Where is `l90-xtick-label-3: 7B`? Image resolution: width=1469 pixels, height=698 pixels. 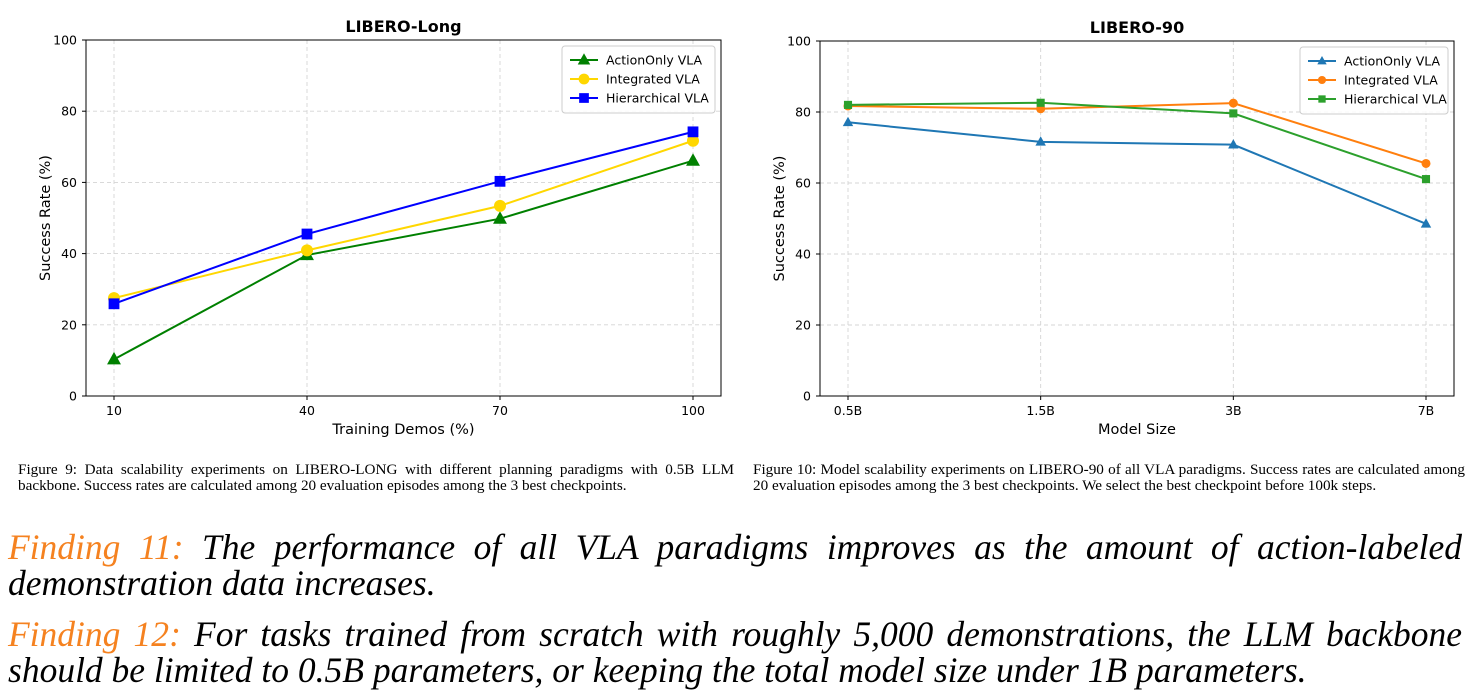 l90-xtick-label-3: 7B is located at coordinates (1426, 410).